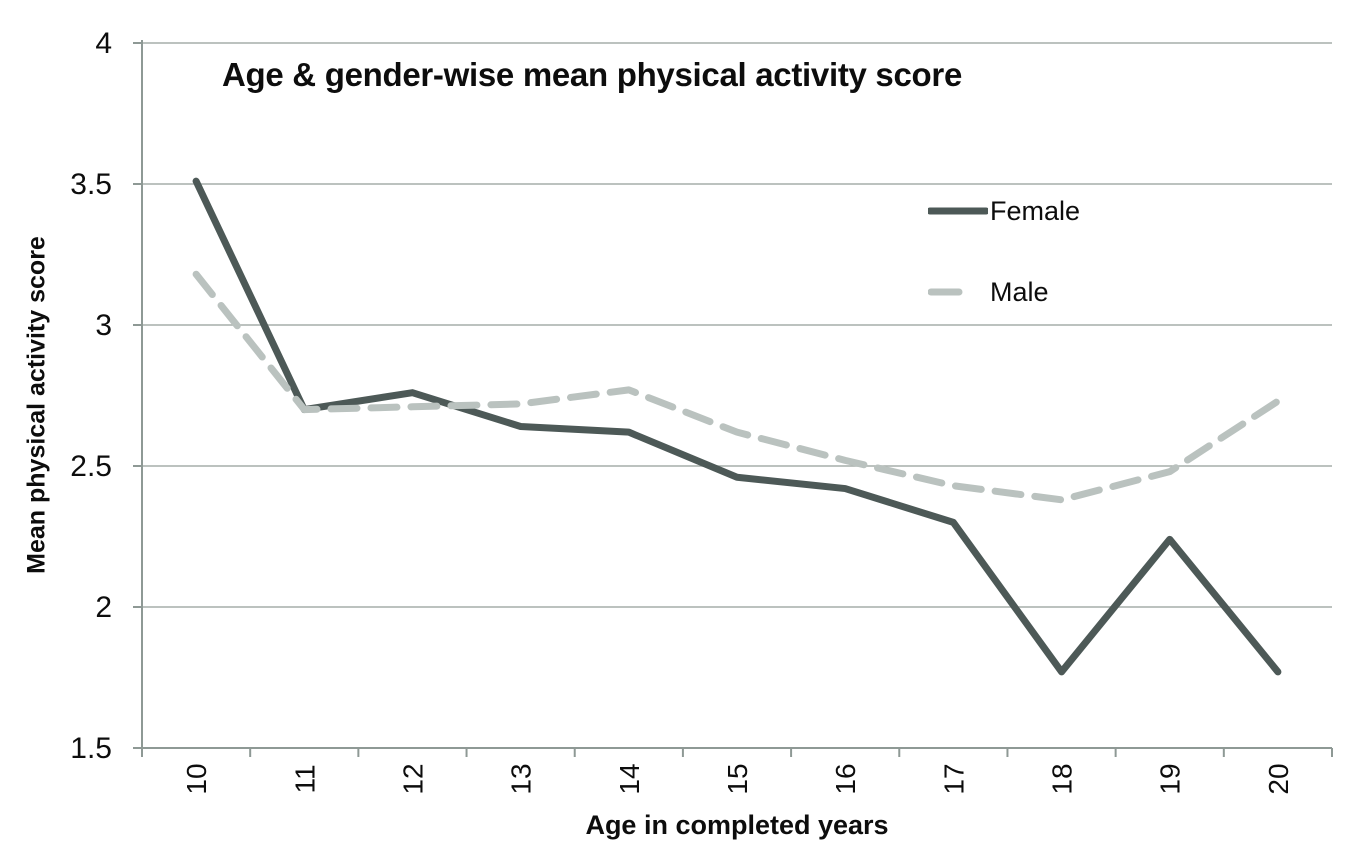 Image resolution: width=1349 pixels, height=860 pixels. I want to click on y-tick-label: 3, so click(103, 325).